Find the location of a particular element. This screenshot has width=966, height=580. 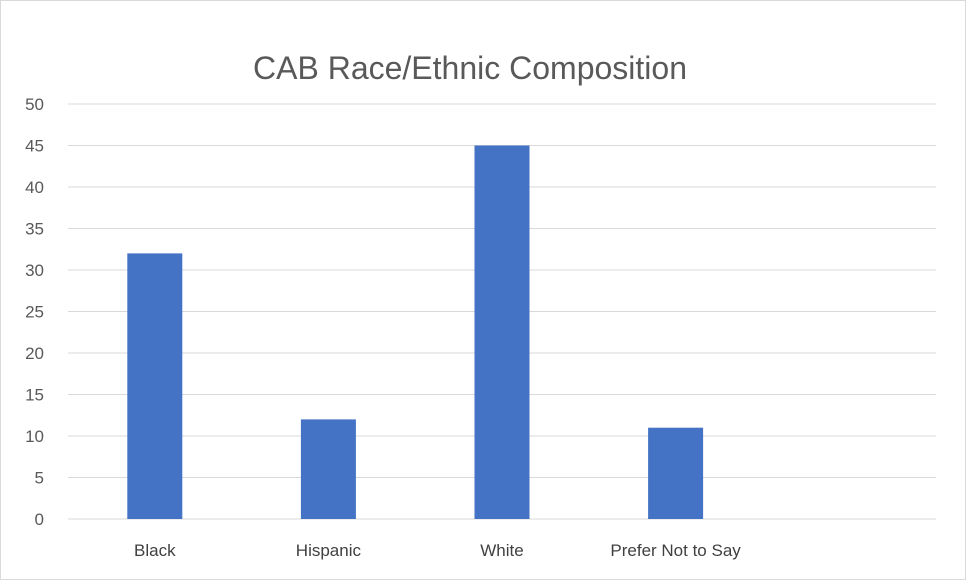

x-category-label: Prefer Not to Say is located at coordinates (675, 550).